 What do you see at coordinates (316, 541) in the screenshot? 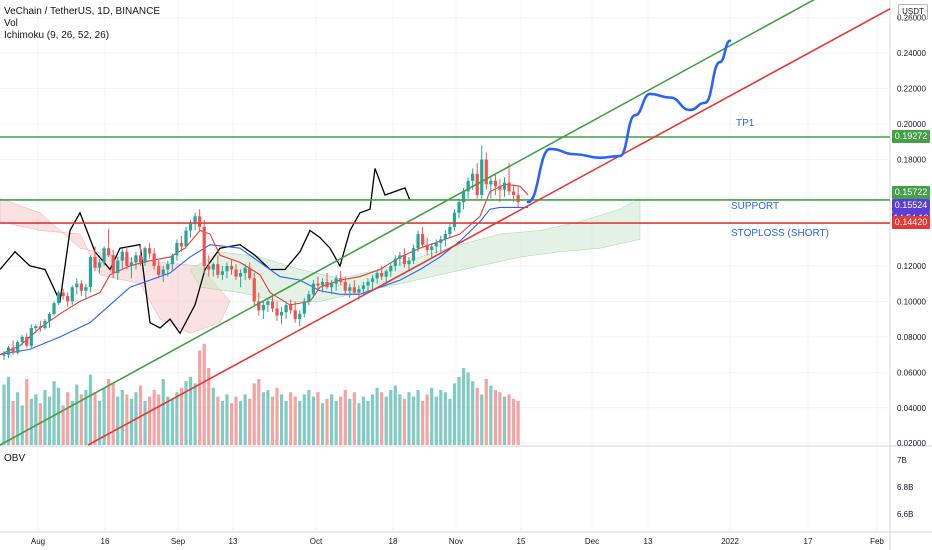
I see `x-tick-label: Oct` at bounding box center [316, 541].